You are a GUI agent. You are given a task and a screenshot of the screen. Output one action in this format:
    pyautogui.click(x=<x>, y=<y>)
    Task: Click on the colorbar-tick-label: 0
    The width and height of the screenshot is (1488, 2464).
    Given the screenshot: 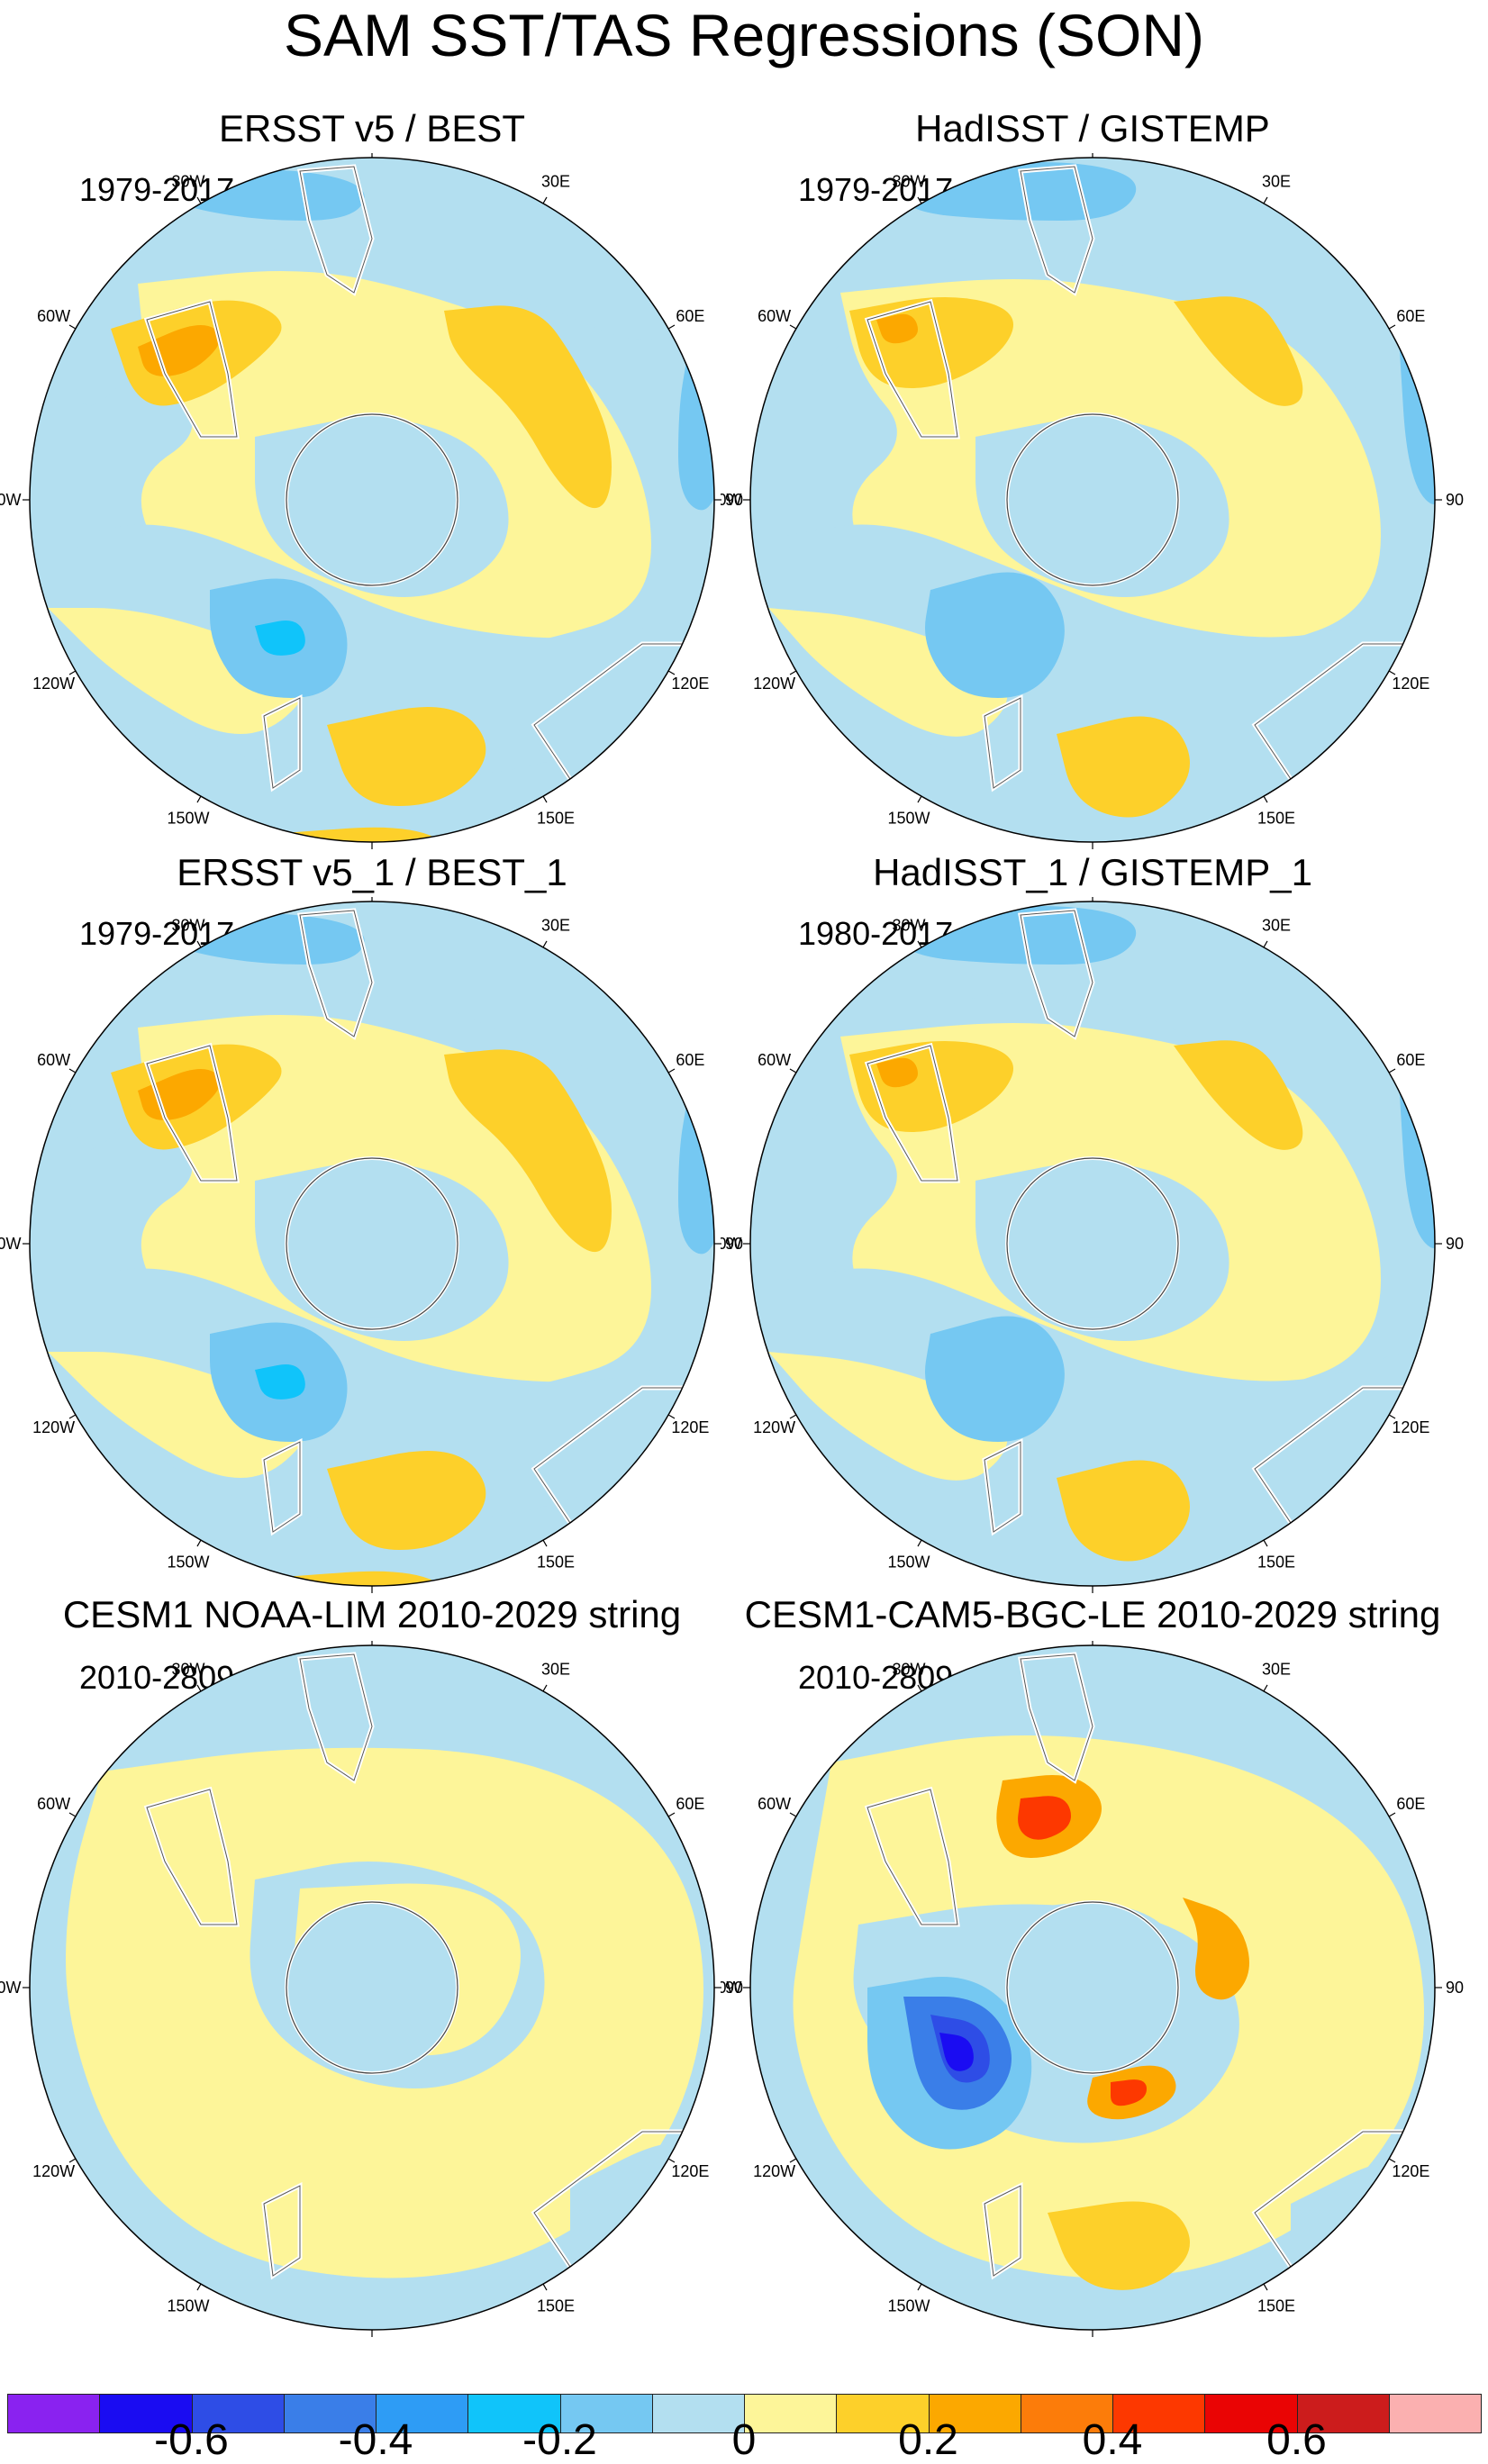 What is the action you would take?
    pyautogui.click(x=744, y=2440)
    